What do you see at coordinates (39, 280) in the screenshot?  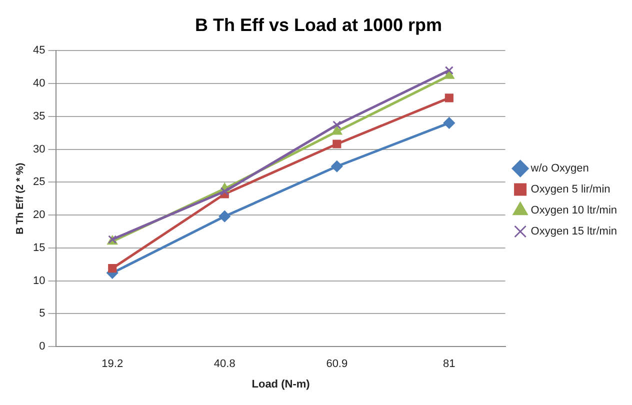 I see `y-tick-label: 10` at bounding box center [39, 280].